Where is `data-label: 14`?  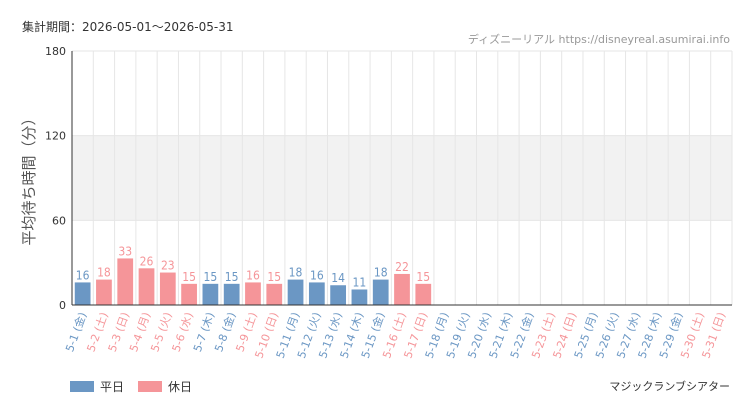 data-label: 14 is located at coordinates (338, 278).